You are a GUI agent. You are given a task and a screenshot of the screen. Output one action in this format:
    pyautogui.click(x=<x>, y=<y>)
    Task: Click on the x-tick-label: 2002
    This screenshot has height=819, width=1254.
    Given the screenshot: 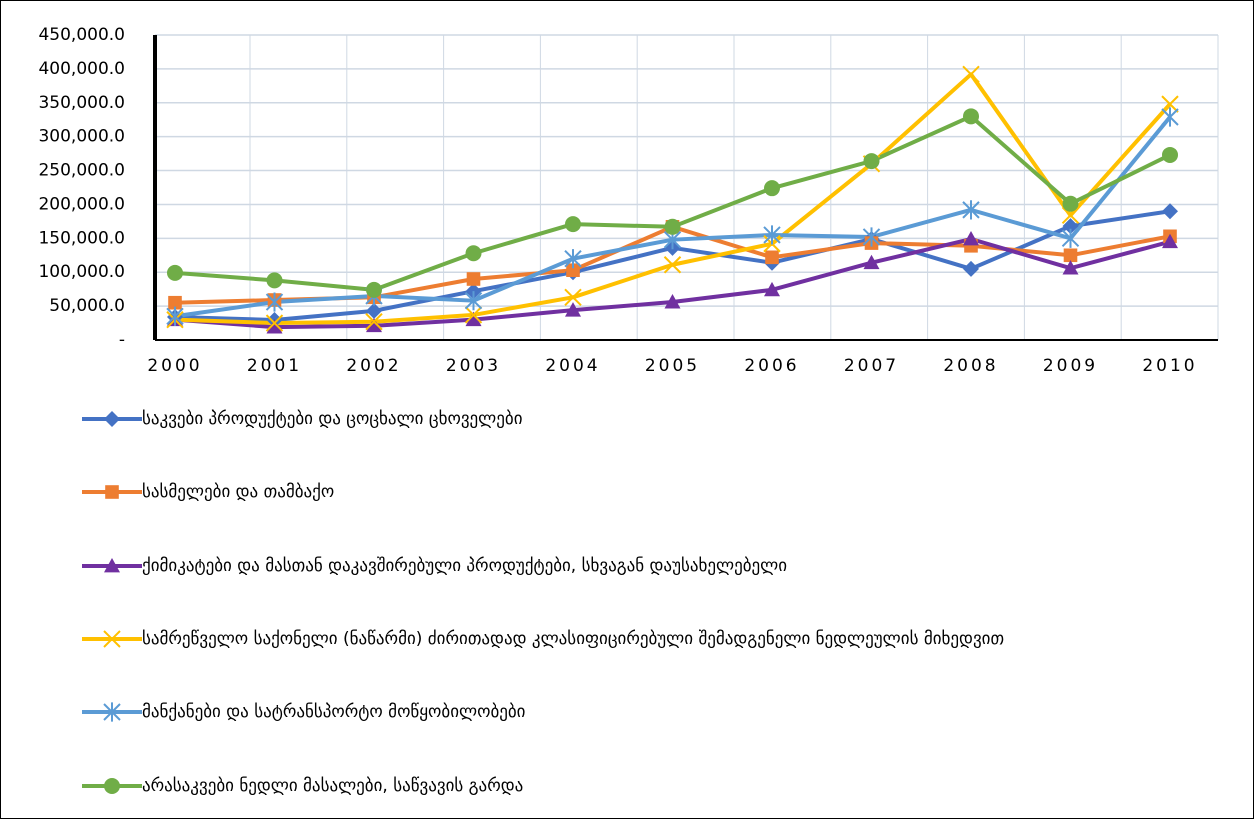 What is the action you would take?
    pyautogui.click(x=373, y=366)
    